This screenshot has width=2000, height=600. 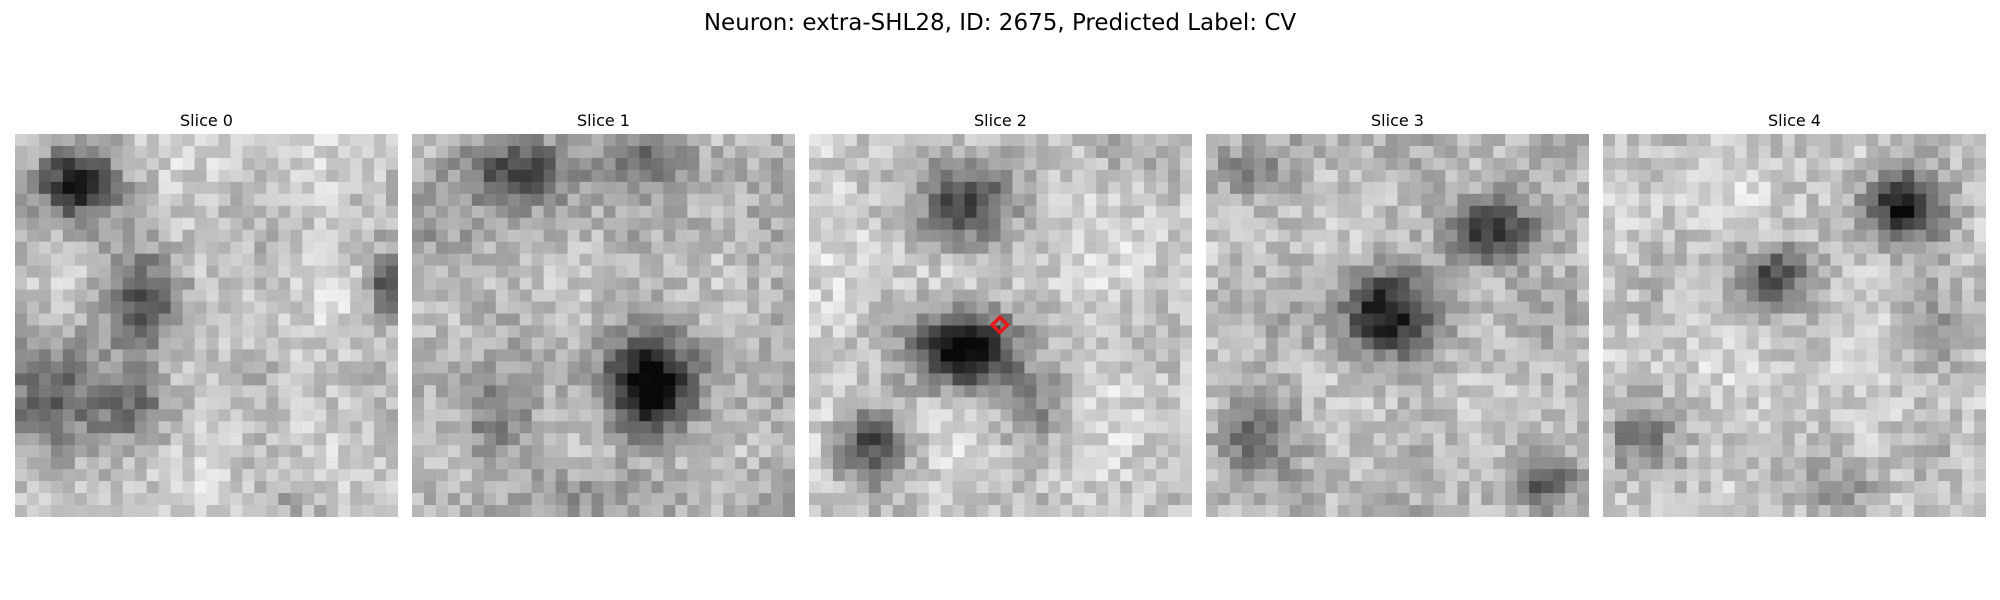 I want to click on slice-panel-1: Slice 1, so click(x=603, y=312).